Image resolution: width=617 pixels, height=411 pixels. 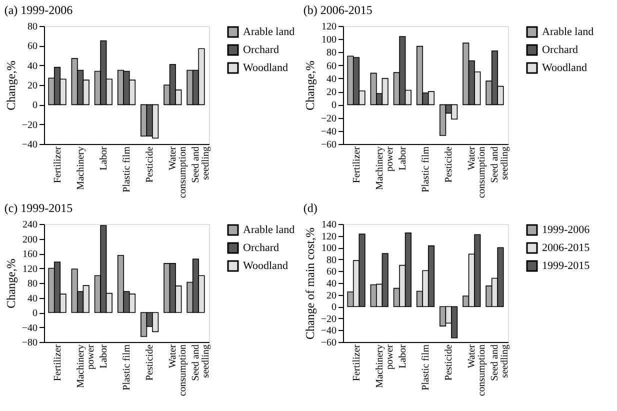 I want to click on y-tick-label: 200, so click(x=30, y=240).